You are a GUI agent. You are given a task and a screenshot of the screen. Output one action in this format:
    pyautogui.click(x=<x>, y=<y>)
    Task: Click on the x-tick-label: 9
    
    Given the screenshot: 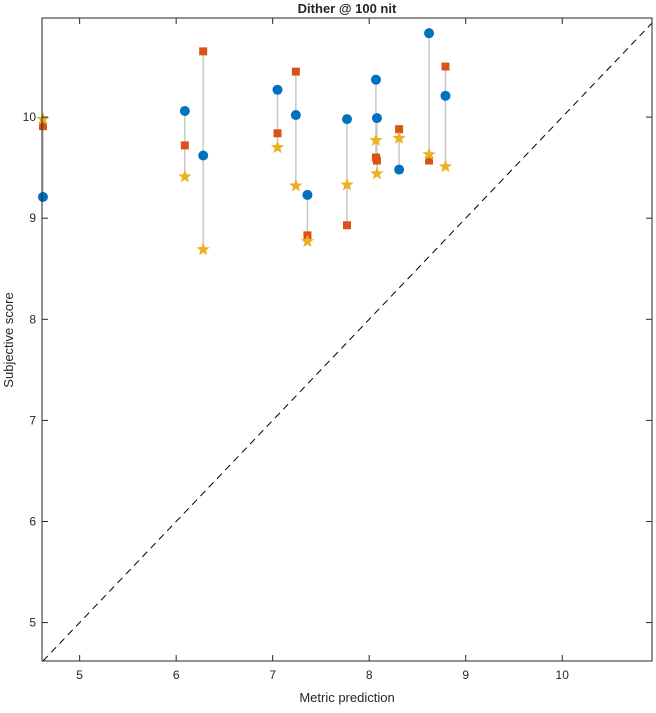 What is the action you would take?
    pyautogui.click(x=465, y=675)
    